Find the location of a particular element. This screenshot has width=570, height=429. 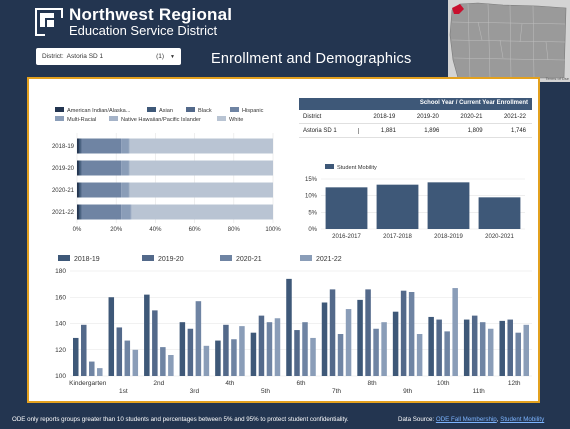

district-filter-value: Astoria SD 1 is located at coordinates (85, 56).